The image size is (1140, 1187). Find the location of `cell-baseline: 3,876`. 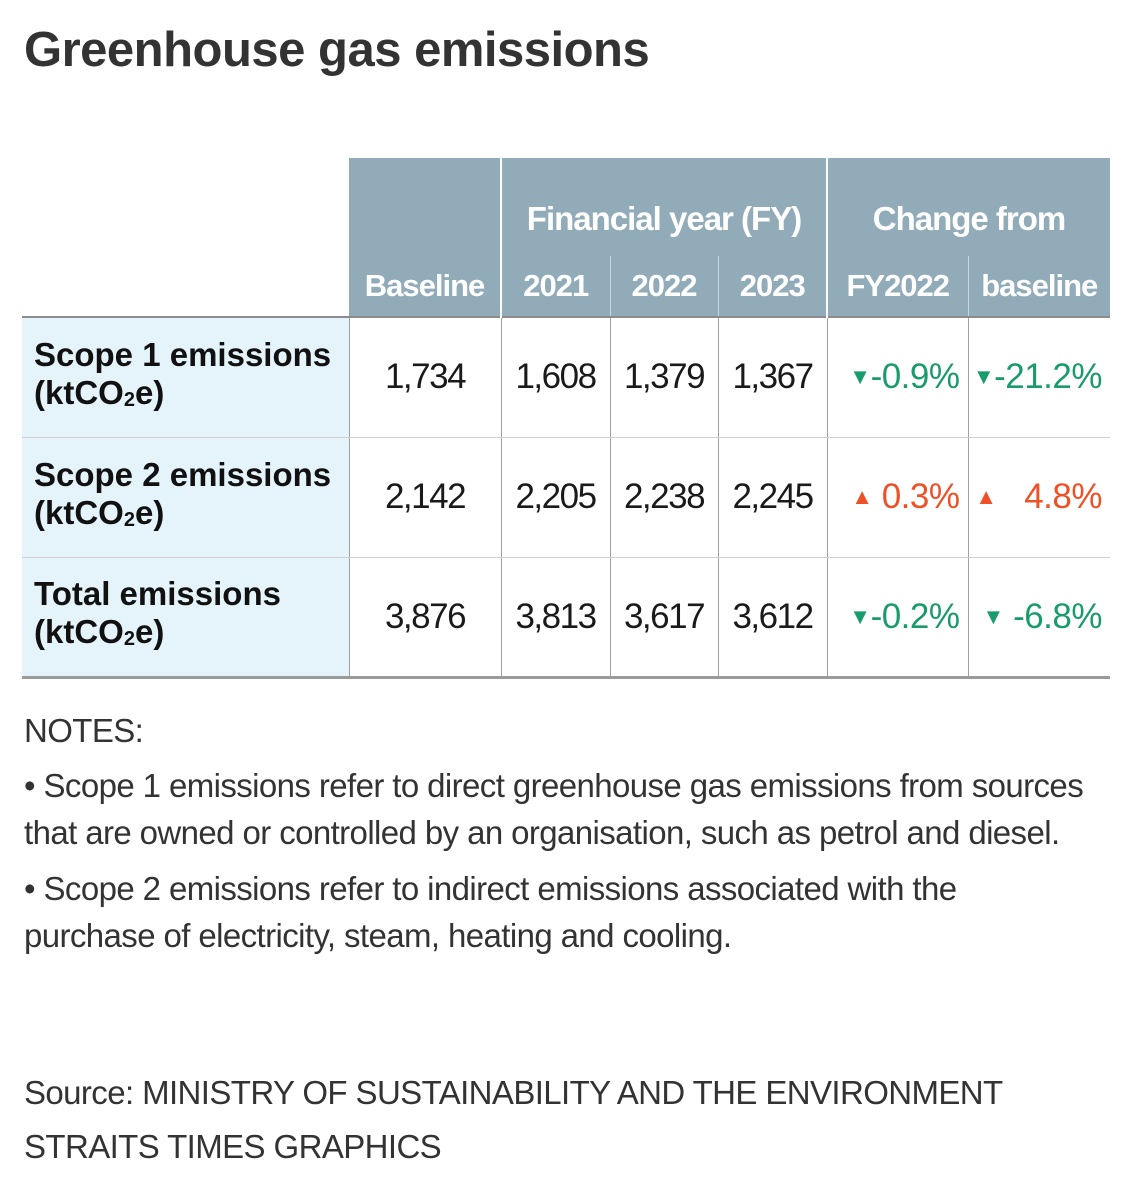

cell-baseline: 3,876 is located at coordinates (424, 618).